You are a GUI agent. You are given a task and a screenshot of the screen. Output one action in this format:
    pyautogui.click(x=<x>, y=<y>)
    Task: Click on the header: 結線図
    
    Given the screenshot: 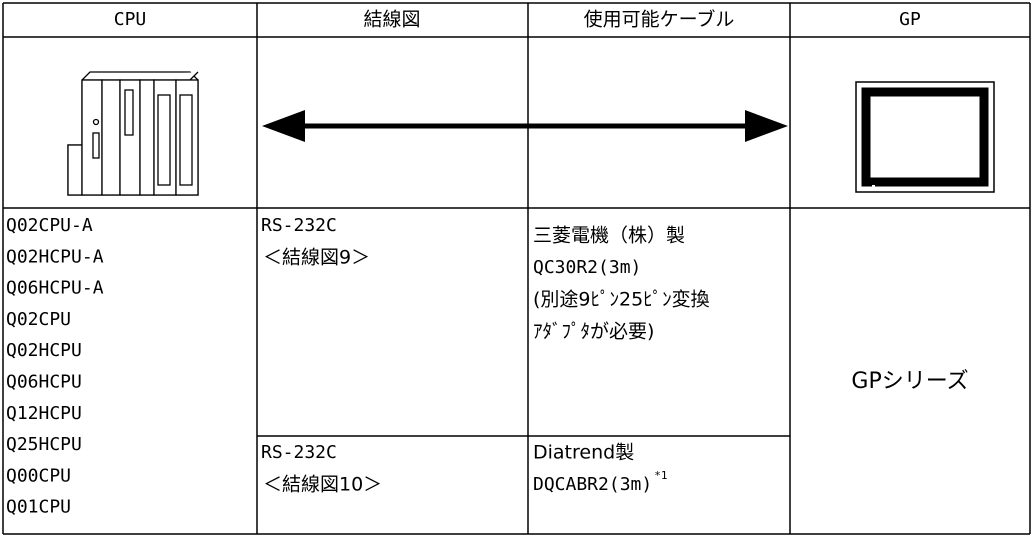 What is the action you would take?
    pyautogui.click(x=391, y=20)
    